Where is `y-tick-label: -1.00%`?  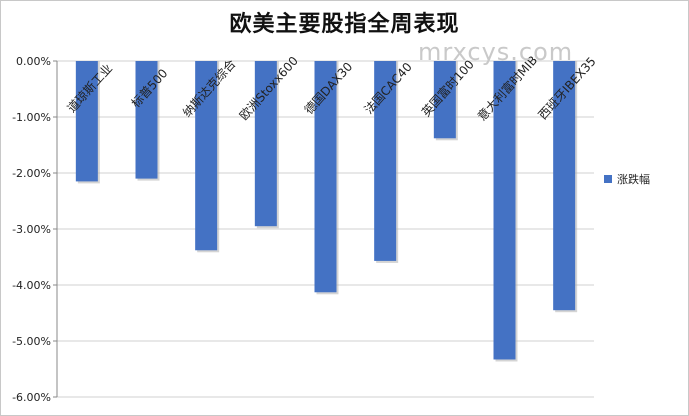 y-tick-label: -1.00% is located at coordinates (31, 117).